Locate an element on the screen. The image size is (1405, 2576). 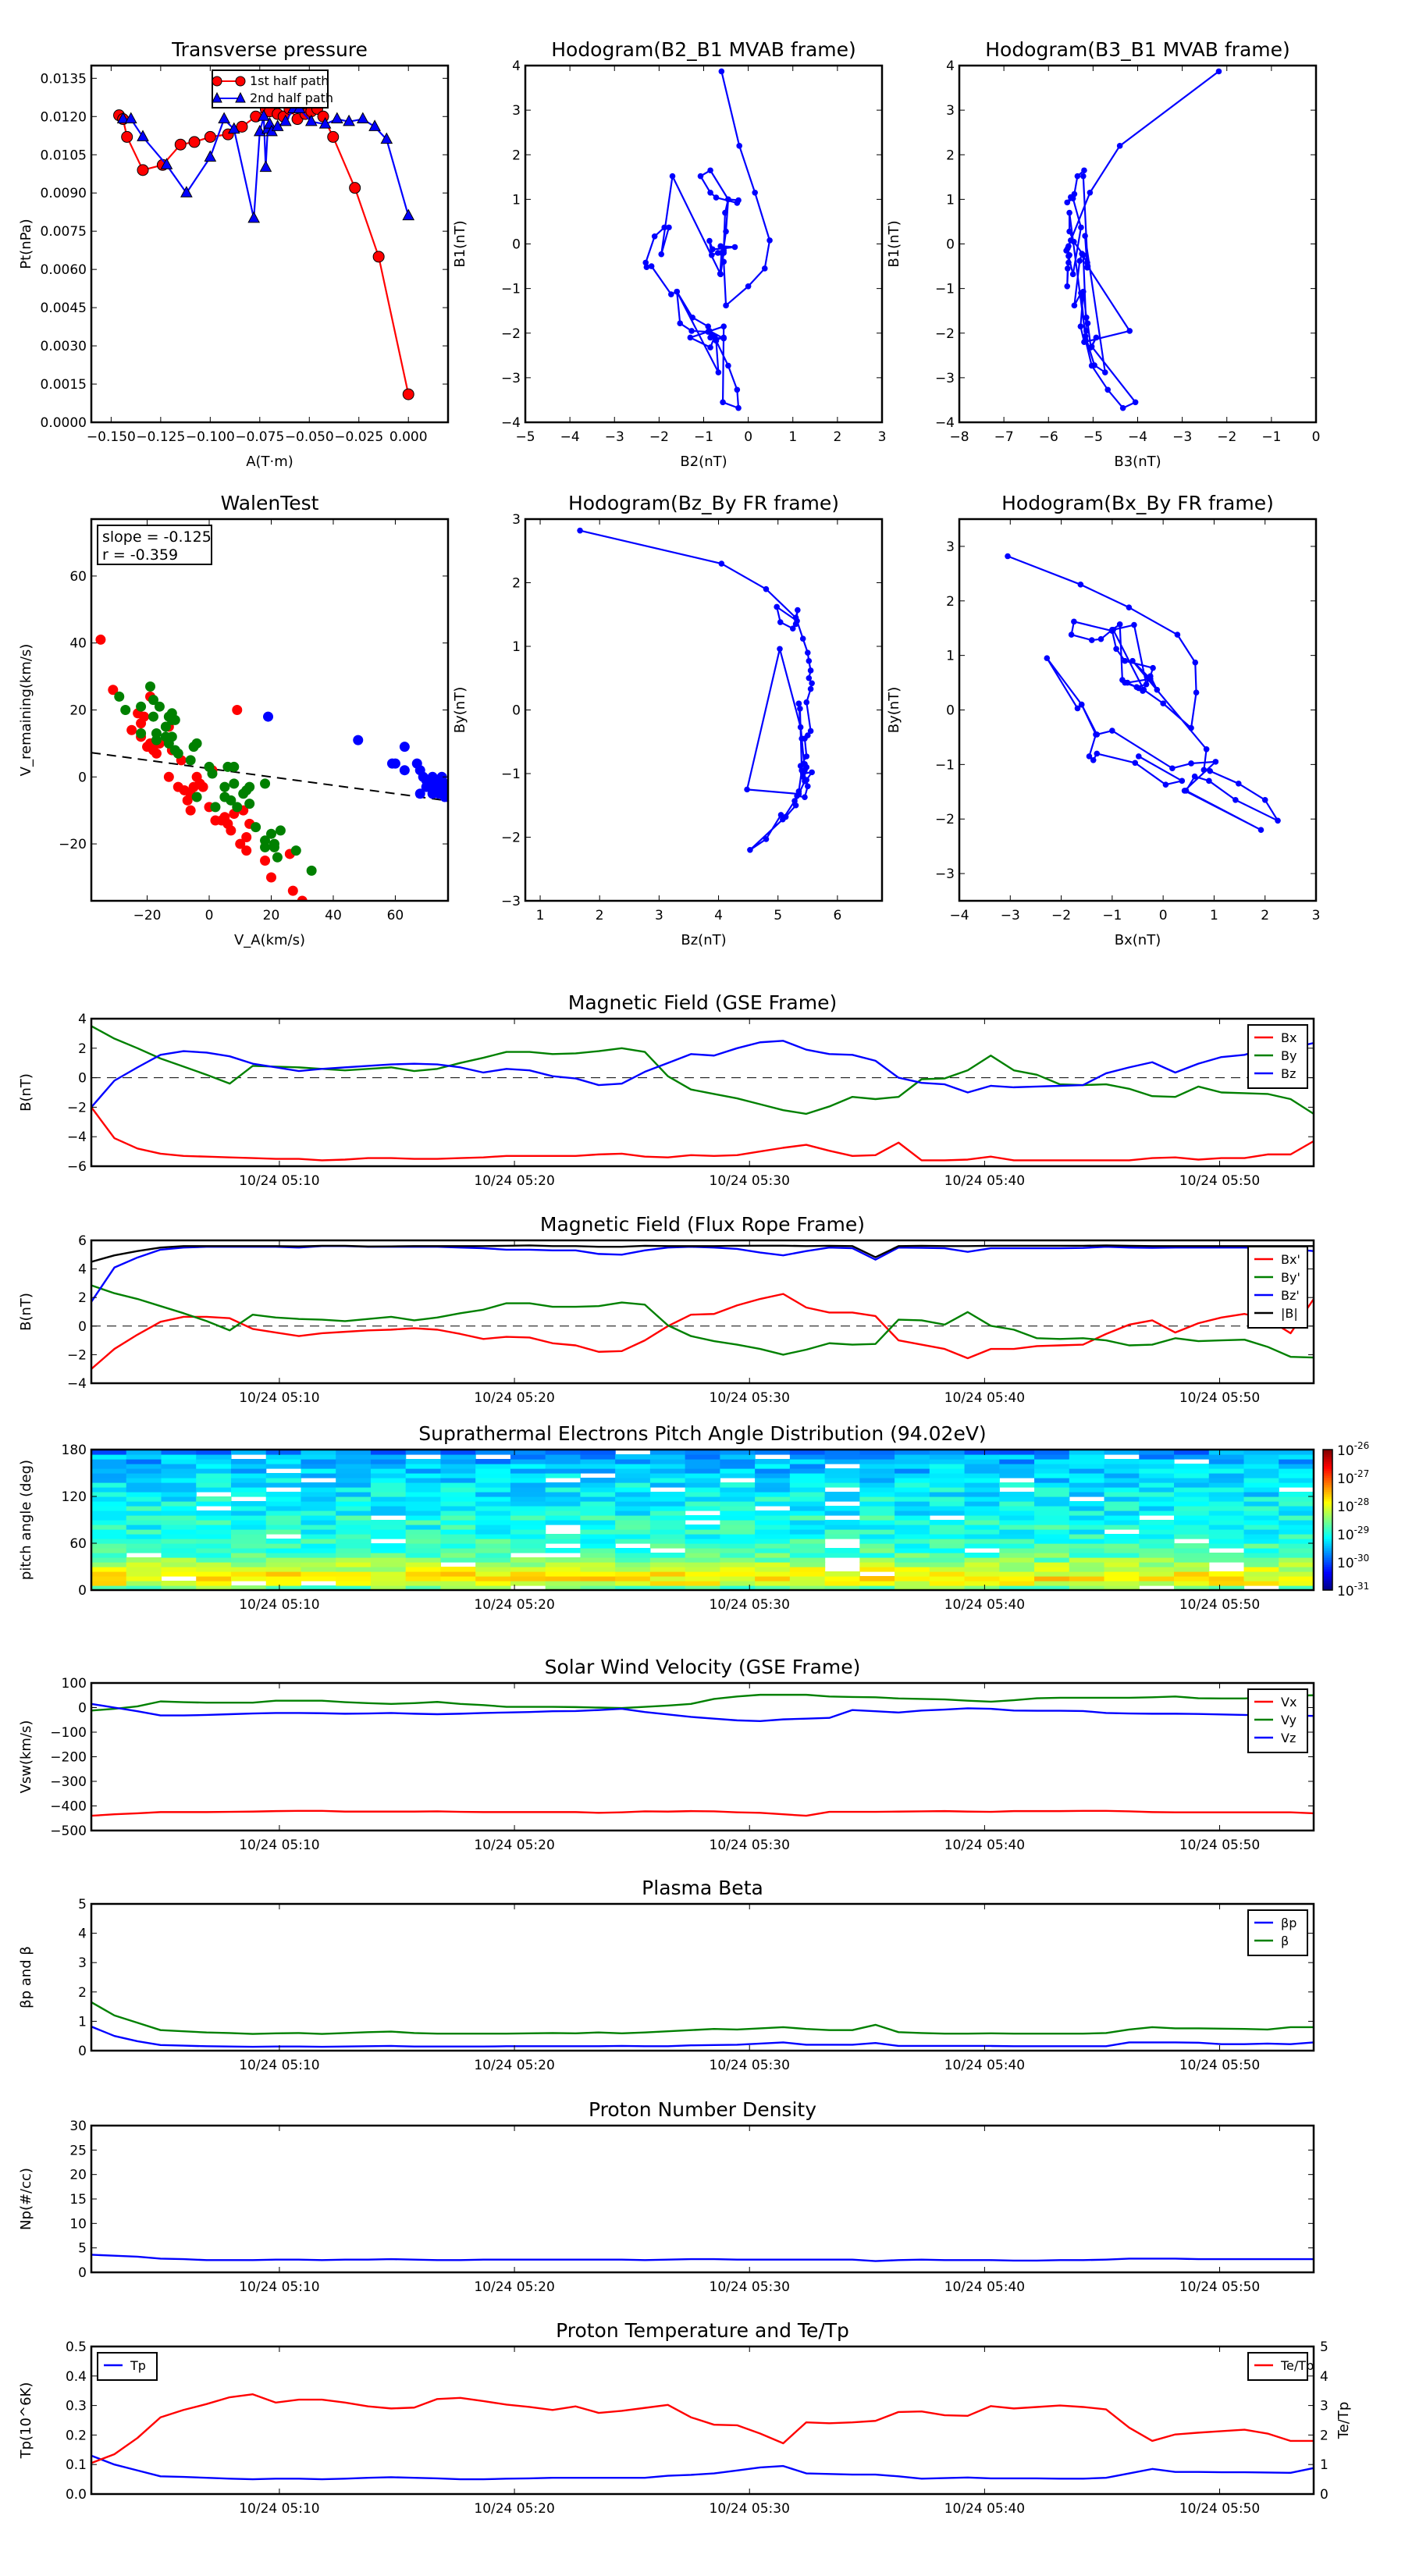
hodogram-b2-b1-ytick-label: 2 is located at coordinates (516, 155).